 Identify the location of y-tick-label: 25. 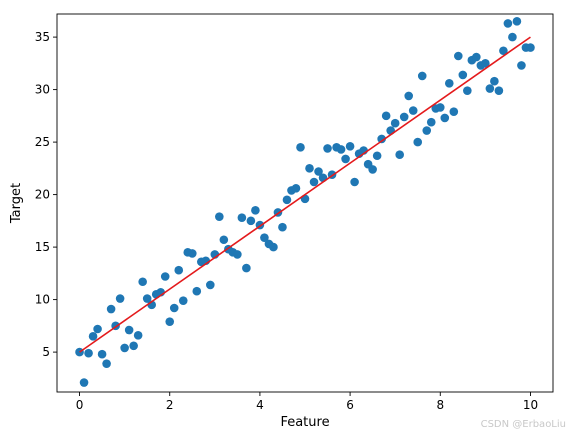
(42, 142).